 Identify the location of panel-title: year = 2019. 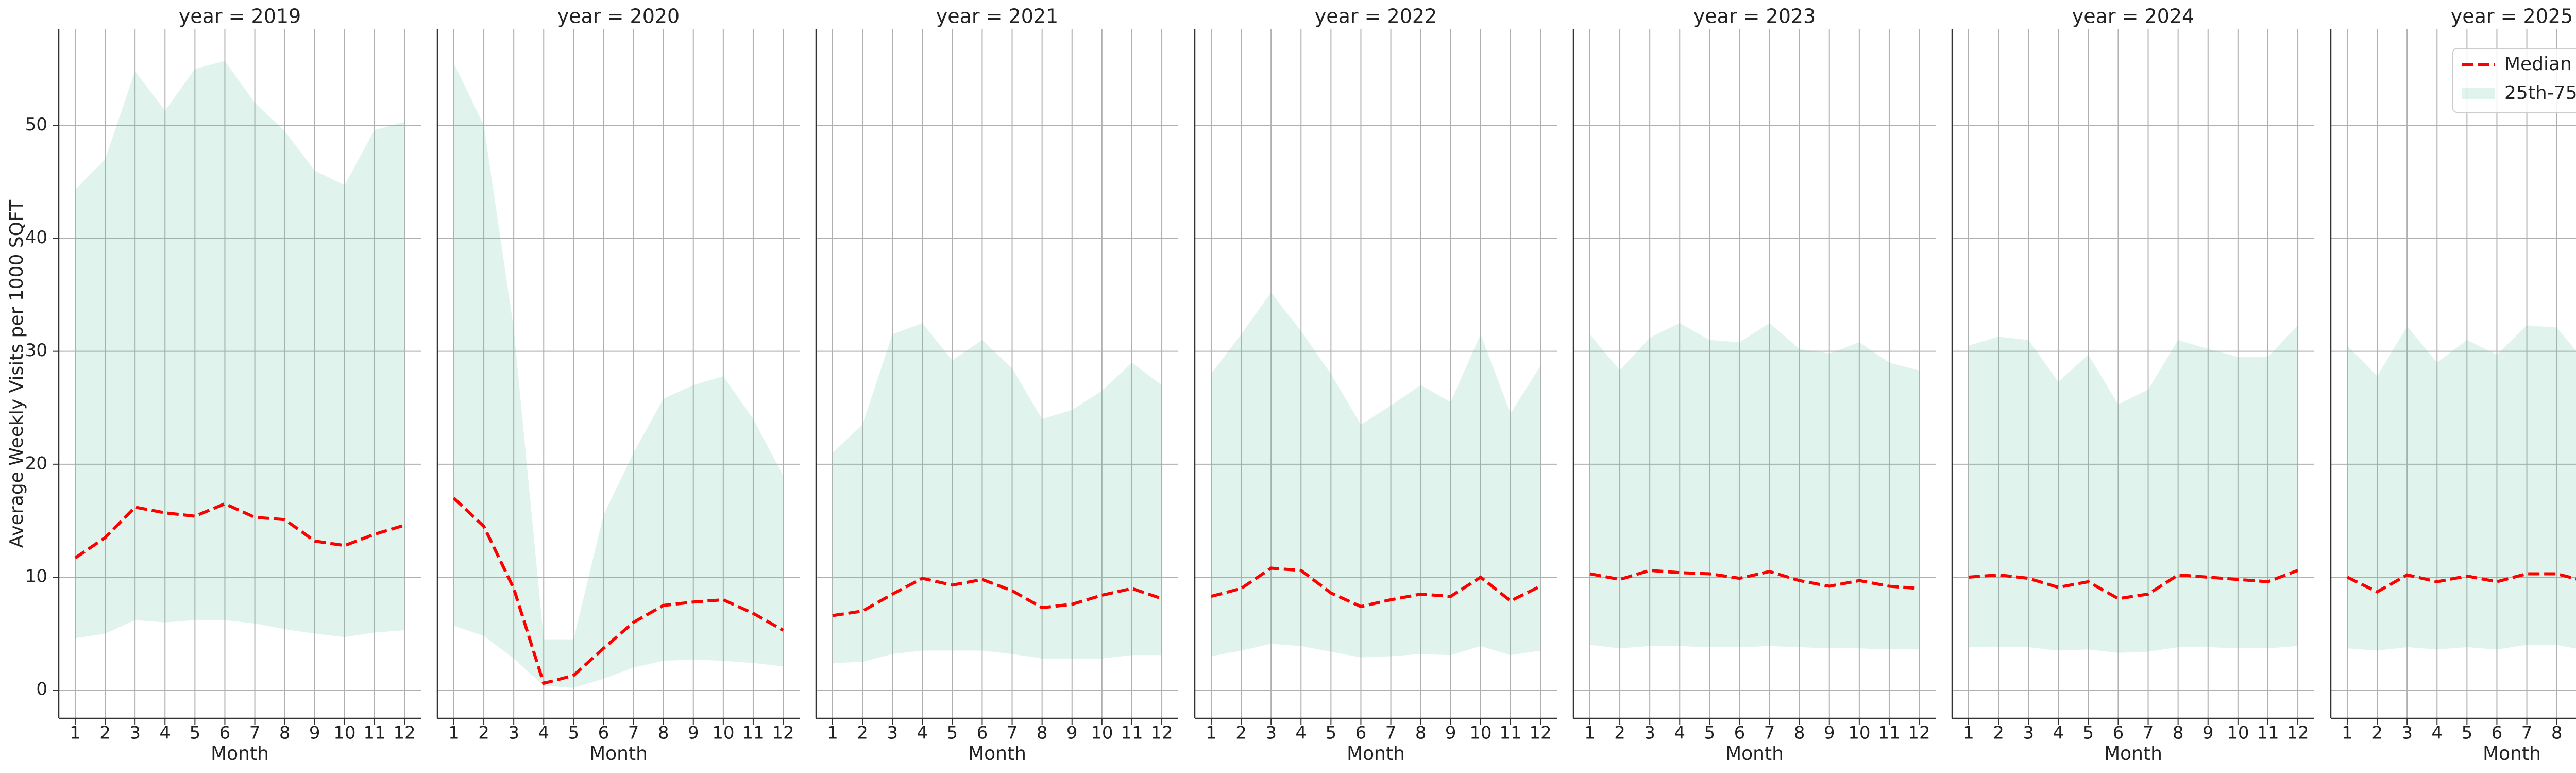
(240, 16).